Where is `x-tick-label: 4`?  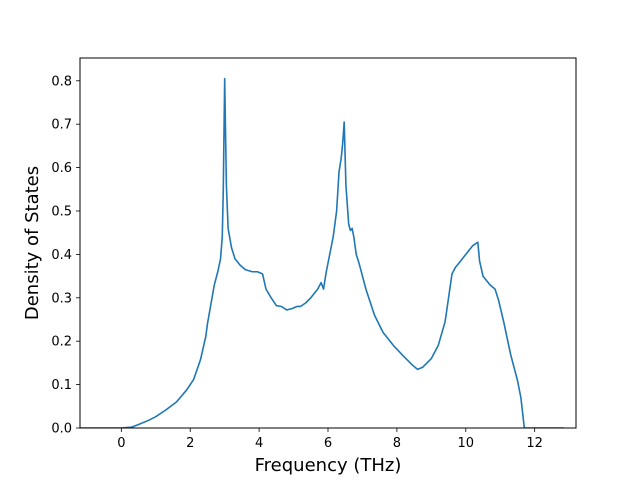 x-tick-label: 4 is located at coordinates (259, 443).